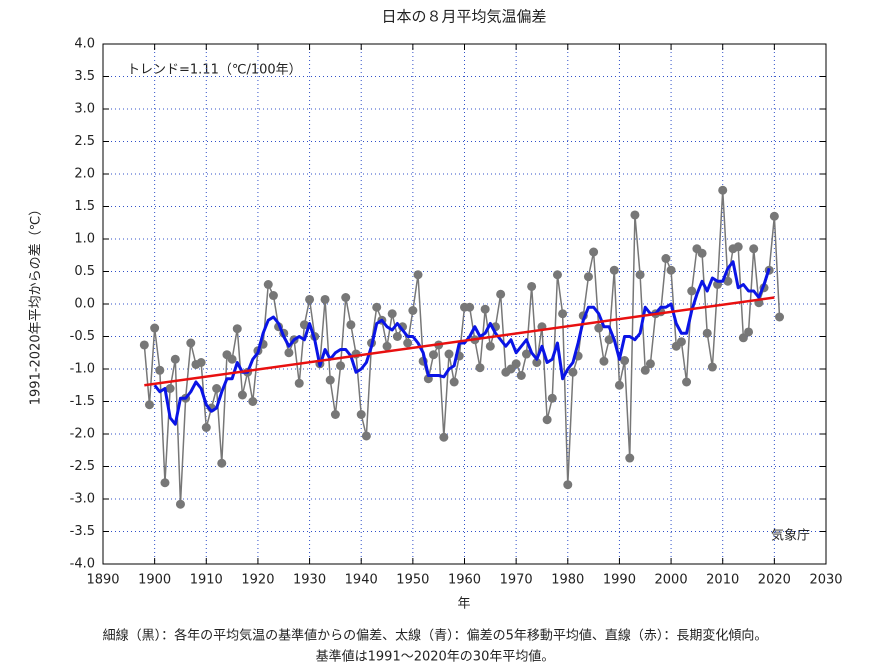 The width and height of the screenshot is (870, 672). What do you see at coordinates (82, 466) in the screenshot?
I see `y-tick-label: -2.5` at bounding box center [82, 466].